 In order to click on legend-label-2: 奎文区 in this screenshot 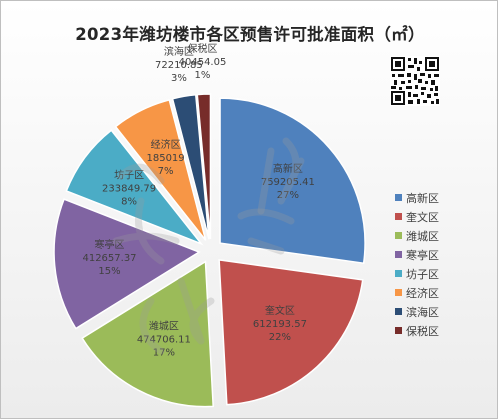, I will do `click(422, 217)`.